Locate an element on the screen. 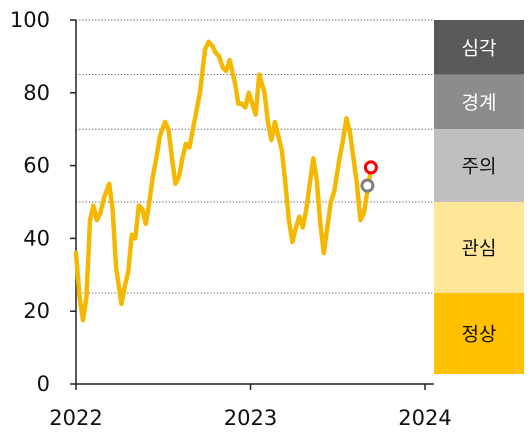 This screenshot has width=532, height=441. y-tick-label: 0 is located at coordinates (43, 384).